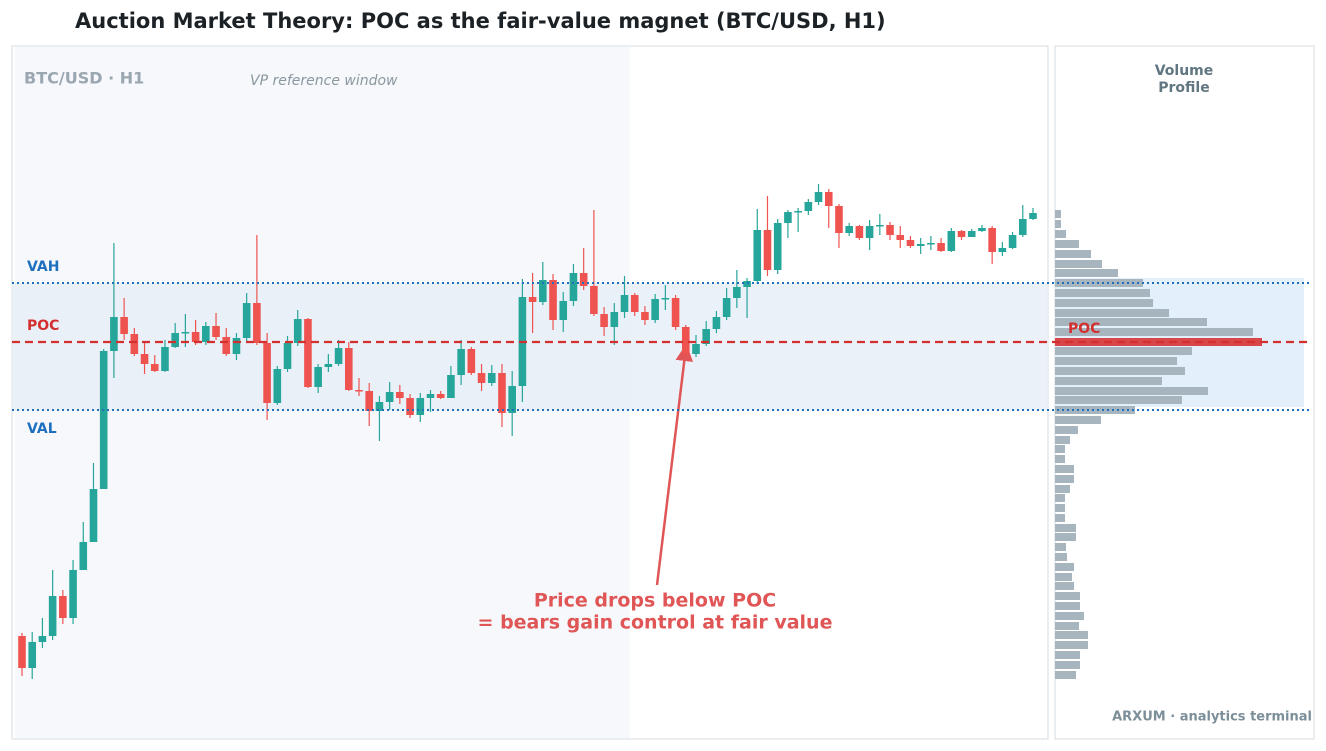 Image resolution: width=1326 pixels, height=751 pixels. What do you see at coordinates (1184, 71) in the screenshot?
I see `profile-title: Volume` at bounding box center [1184, 71].